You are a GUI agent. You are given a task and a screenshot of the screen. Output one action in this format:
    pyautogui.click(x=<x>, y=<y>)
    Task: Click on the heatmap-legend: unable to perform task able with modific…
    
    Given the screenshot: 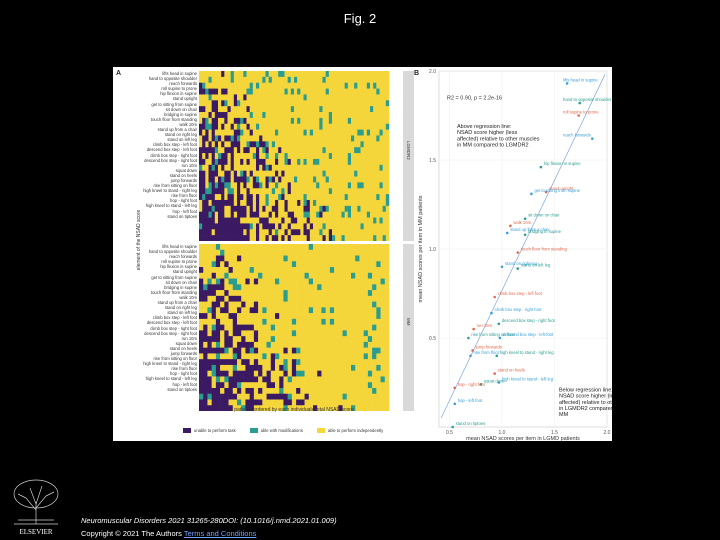 What is the action you would take?
    pyautogui.click(x=283, y=430)
    